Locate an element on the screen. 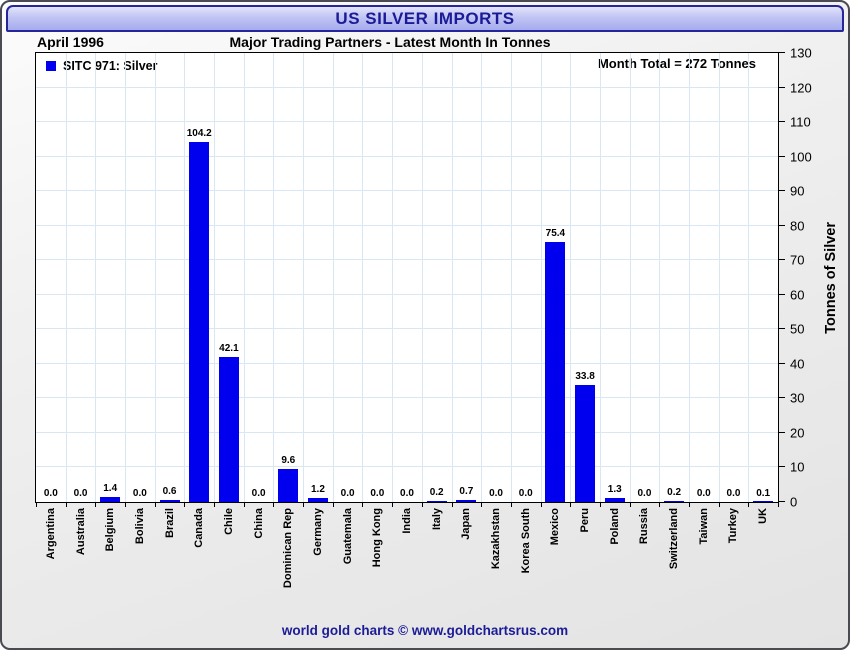  x-axis-category-label: Turkey is located at coordinates (733, 526).